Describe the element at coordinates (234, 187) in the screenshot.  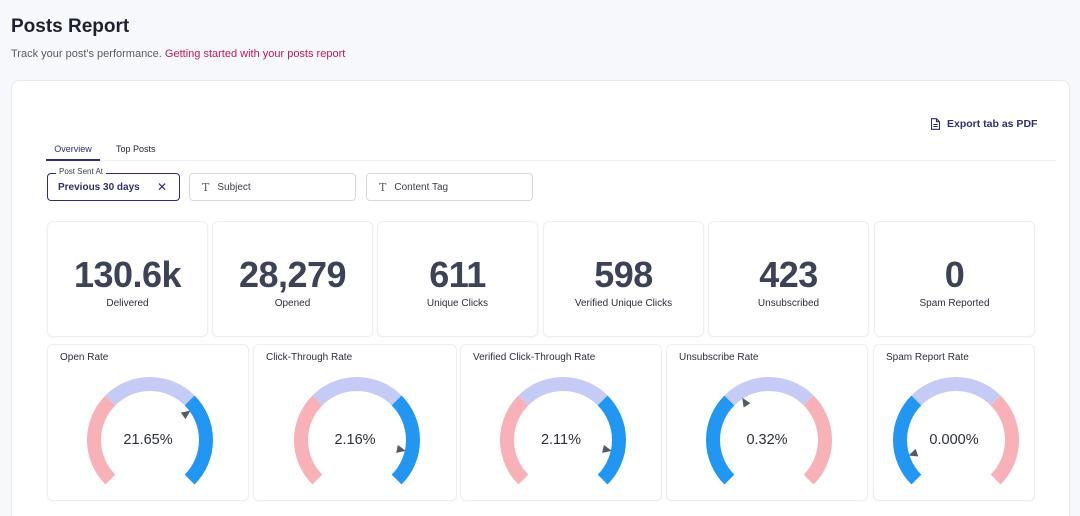
I see `subject-placeholder: Subject` at that location.